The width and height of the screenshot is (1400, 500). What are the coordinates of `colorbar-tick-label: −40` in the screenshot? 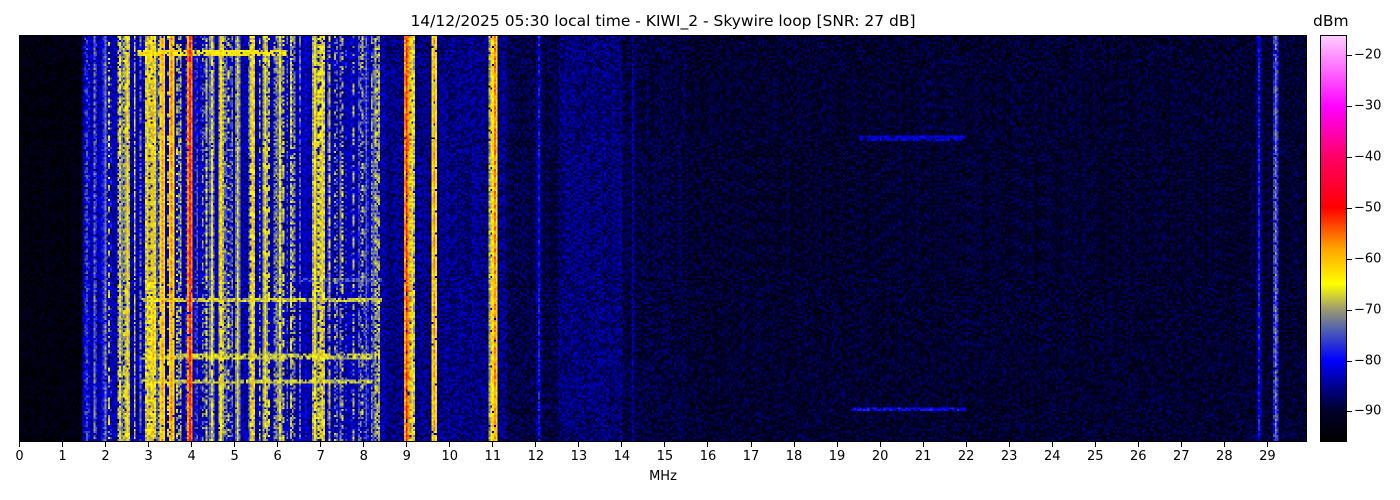 It's located at (1368, 157).